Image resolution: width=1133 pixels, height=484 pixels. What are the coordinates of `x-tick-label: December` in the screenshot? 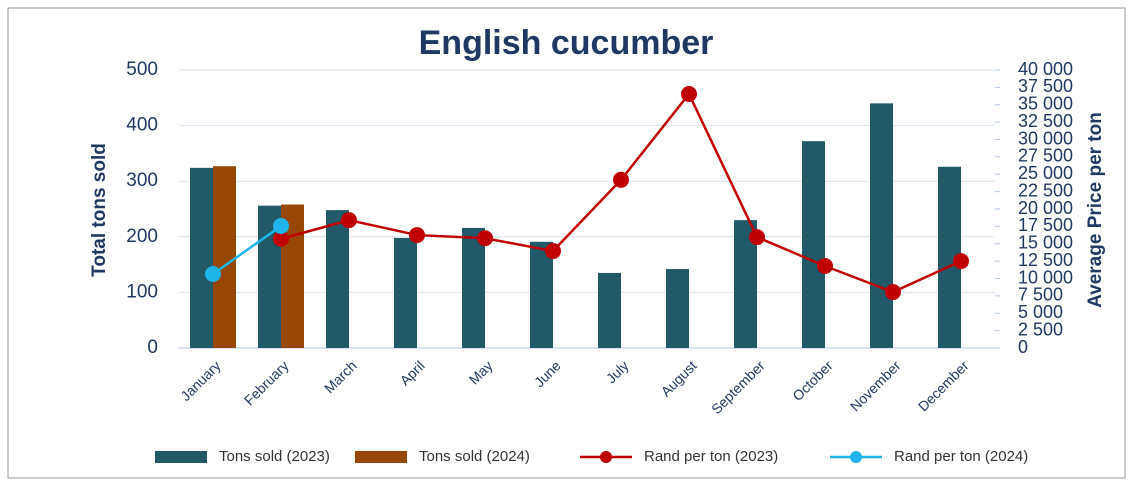 It's located at (943, 385).